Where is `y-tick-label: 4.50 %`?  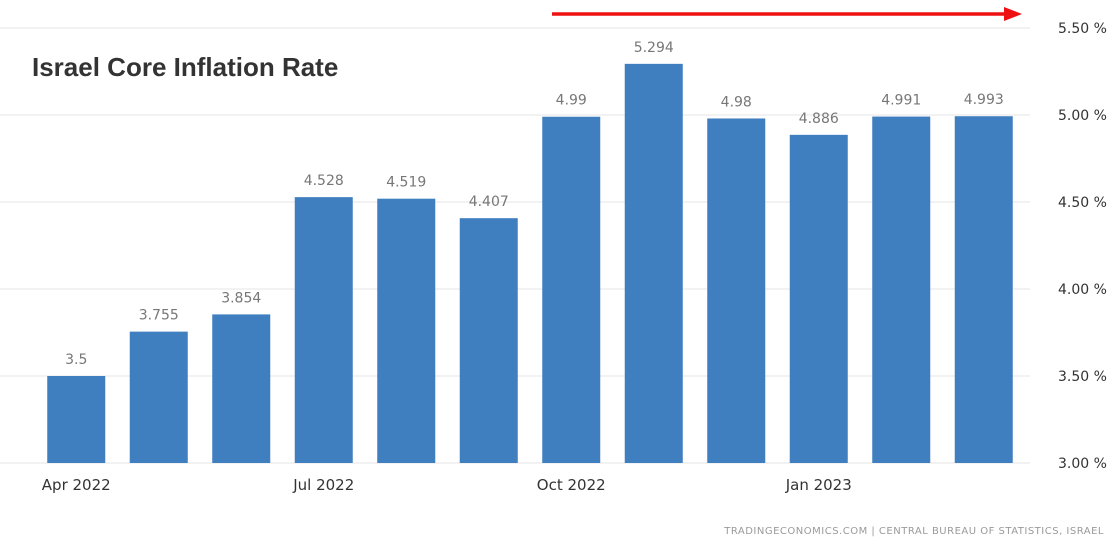 y-tick-label: 4.50 % is located at coordinates (1082, 203).